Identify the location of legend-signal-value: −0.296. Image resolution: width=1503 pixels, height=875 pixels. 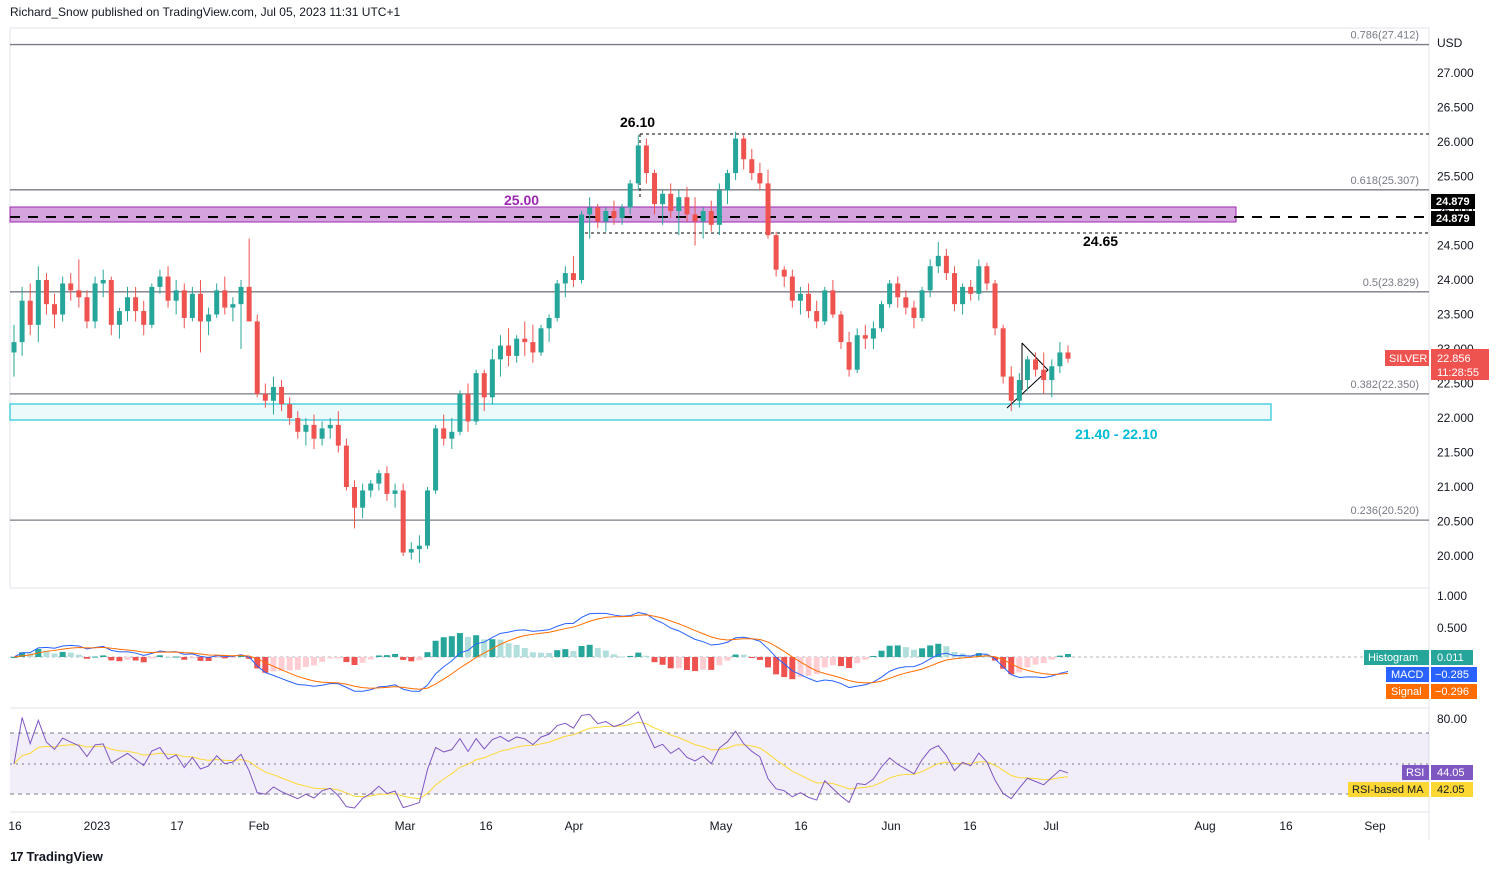
(1452, 692).